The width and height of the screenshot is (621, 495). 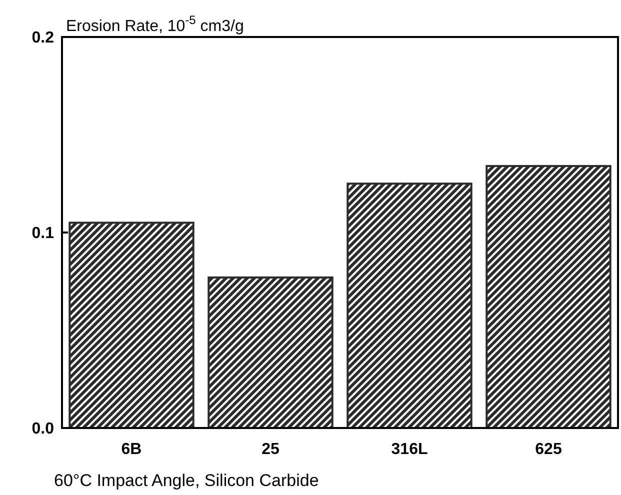 What do you see at coordinates (186, 480) in the screenshot?
I see `x-axis-title: 60°C Impact Angle, Silicon Carbide` at bounding box center [186, 480].